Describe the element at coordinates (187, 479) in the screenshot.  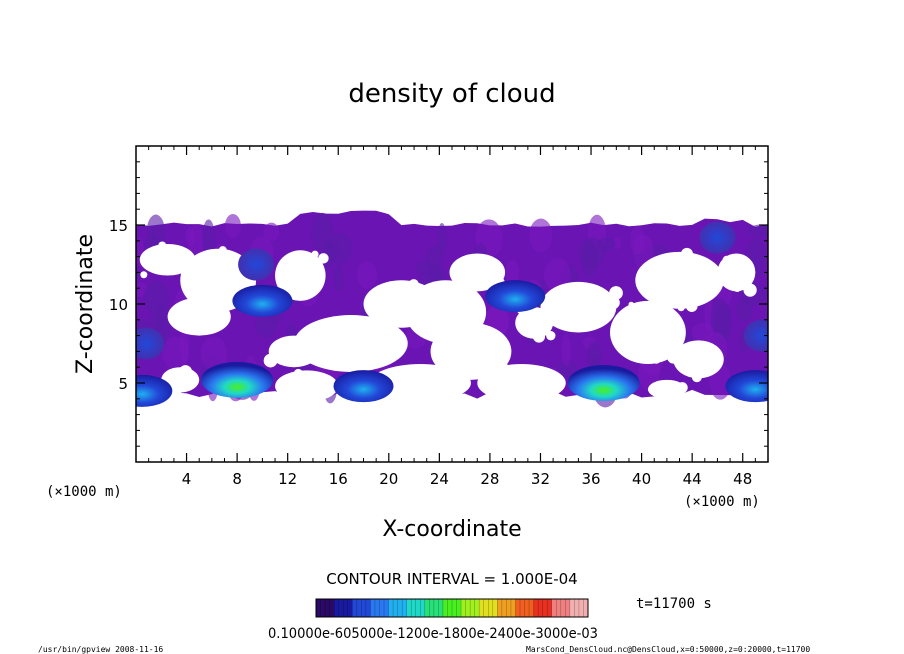
I see `x-tick-label: 4` at that location.